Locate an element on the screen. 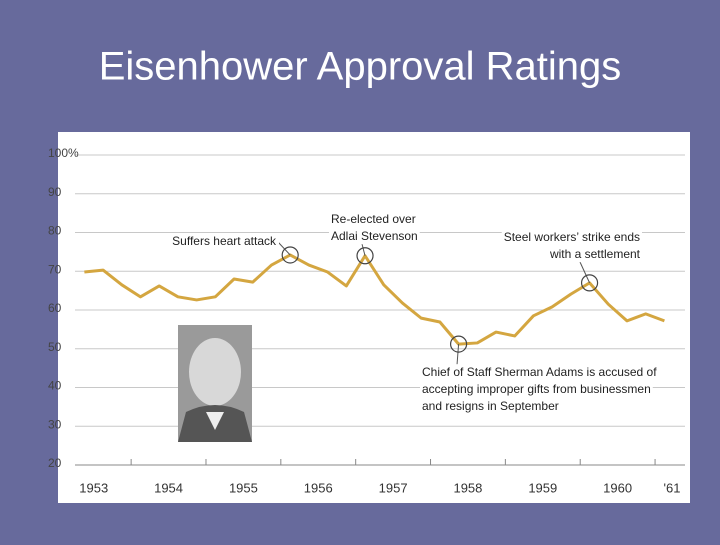 The width and height of the screenshot is (720, 545). y-tick-label: 20 is located at coordinates (55, 463).